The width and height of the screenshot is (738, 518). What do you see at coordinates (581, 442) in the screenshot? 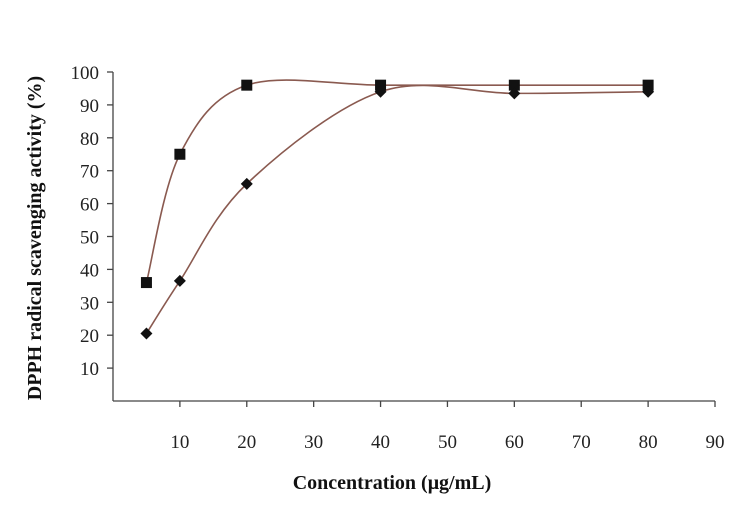
I see `x-tick-label: 70` at bounding box center [581, 442].